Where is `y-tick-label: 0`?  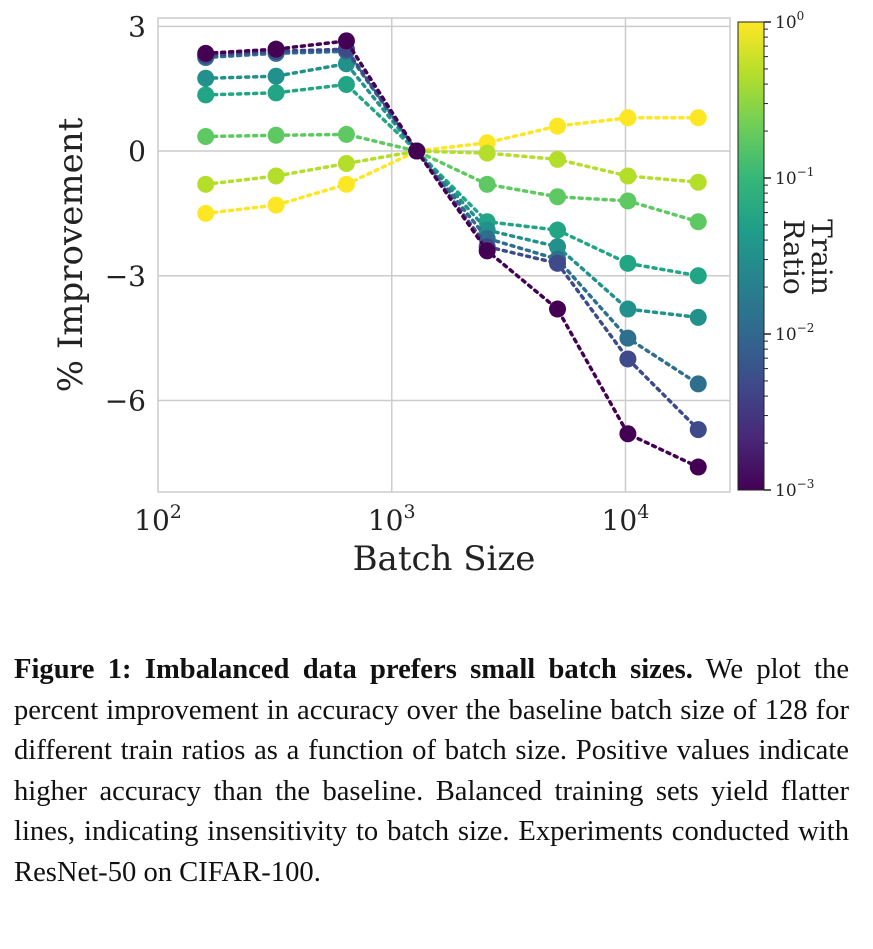 y-tick-label: 0 is located at coordinates (137, 151).